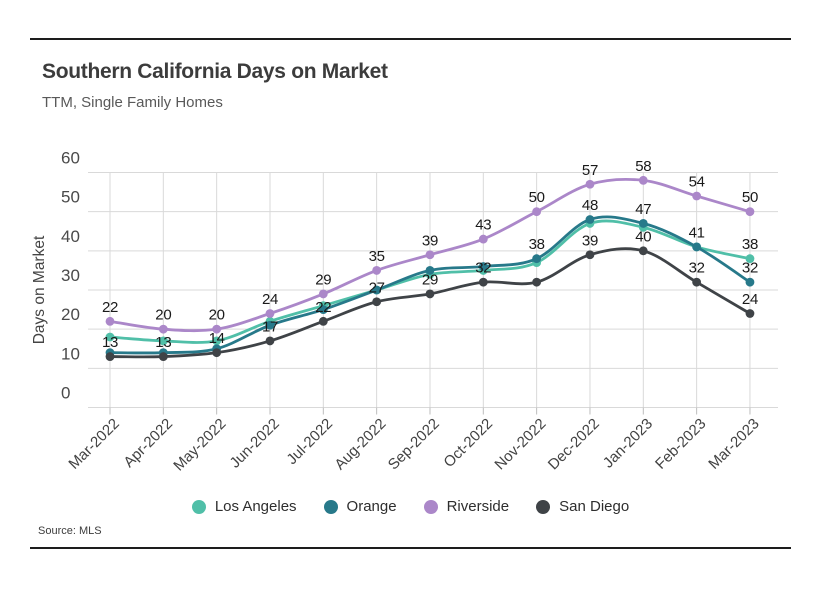 This screenshot has width=821, height=597. I want to click on svg-text: 41, so click(697, 232).